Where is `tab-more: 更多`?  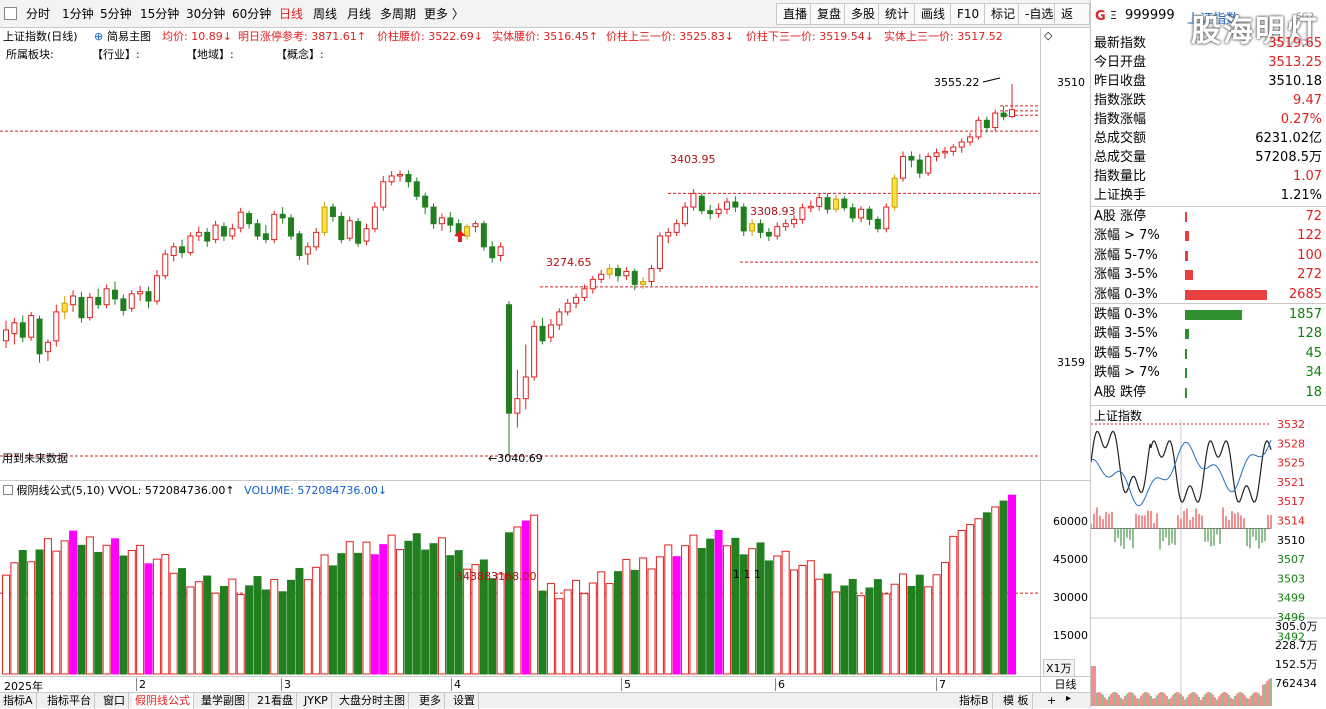 tab-more: 更多 is located at coordinates (430, 701).